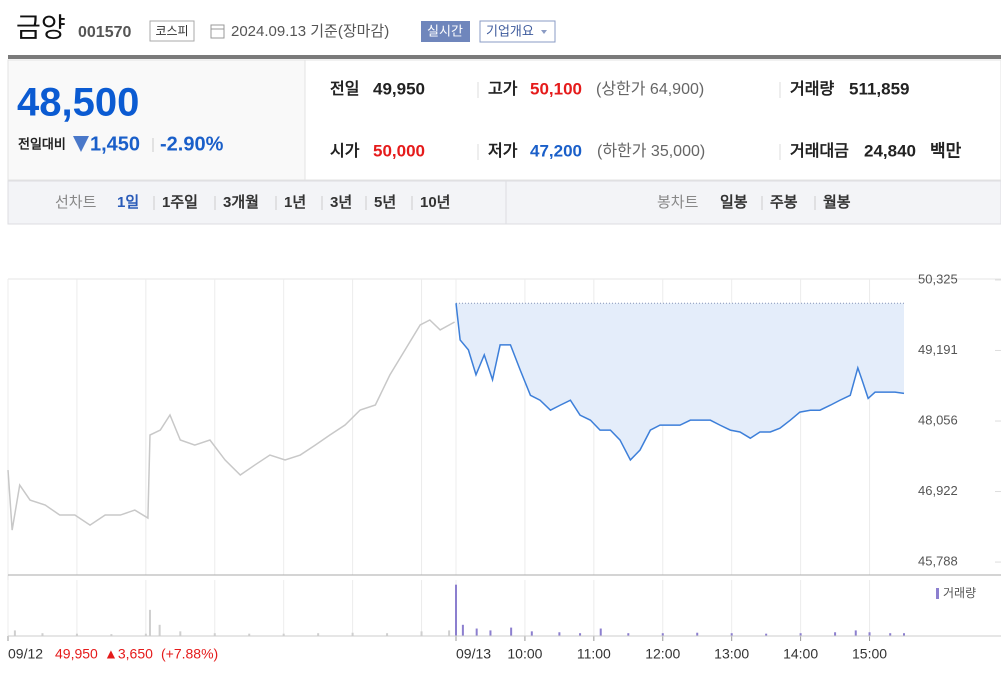  I want to click on period-tab: 3년, so click(341, 202).